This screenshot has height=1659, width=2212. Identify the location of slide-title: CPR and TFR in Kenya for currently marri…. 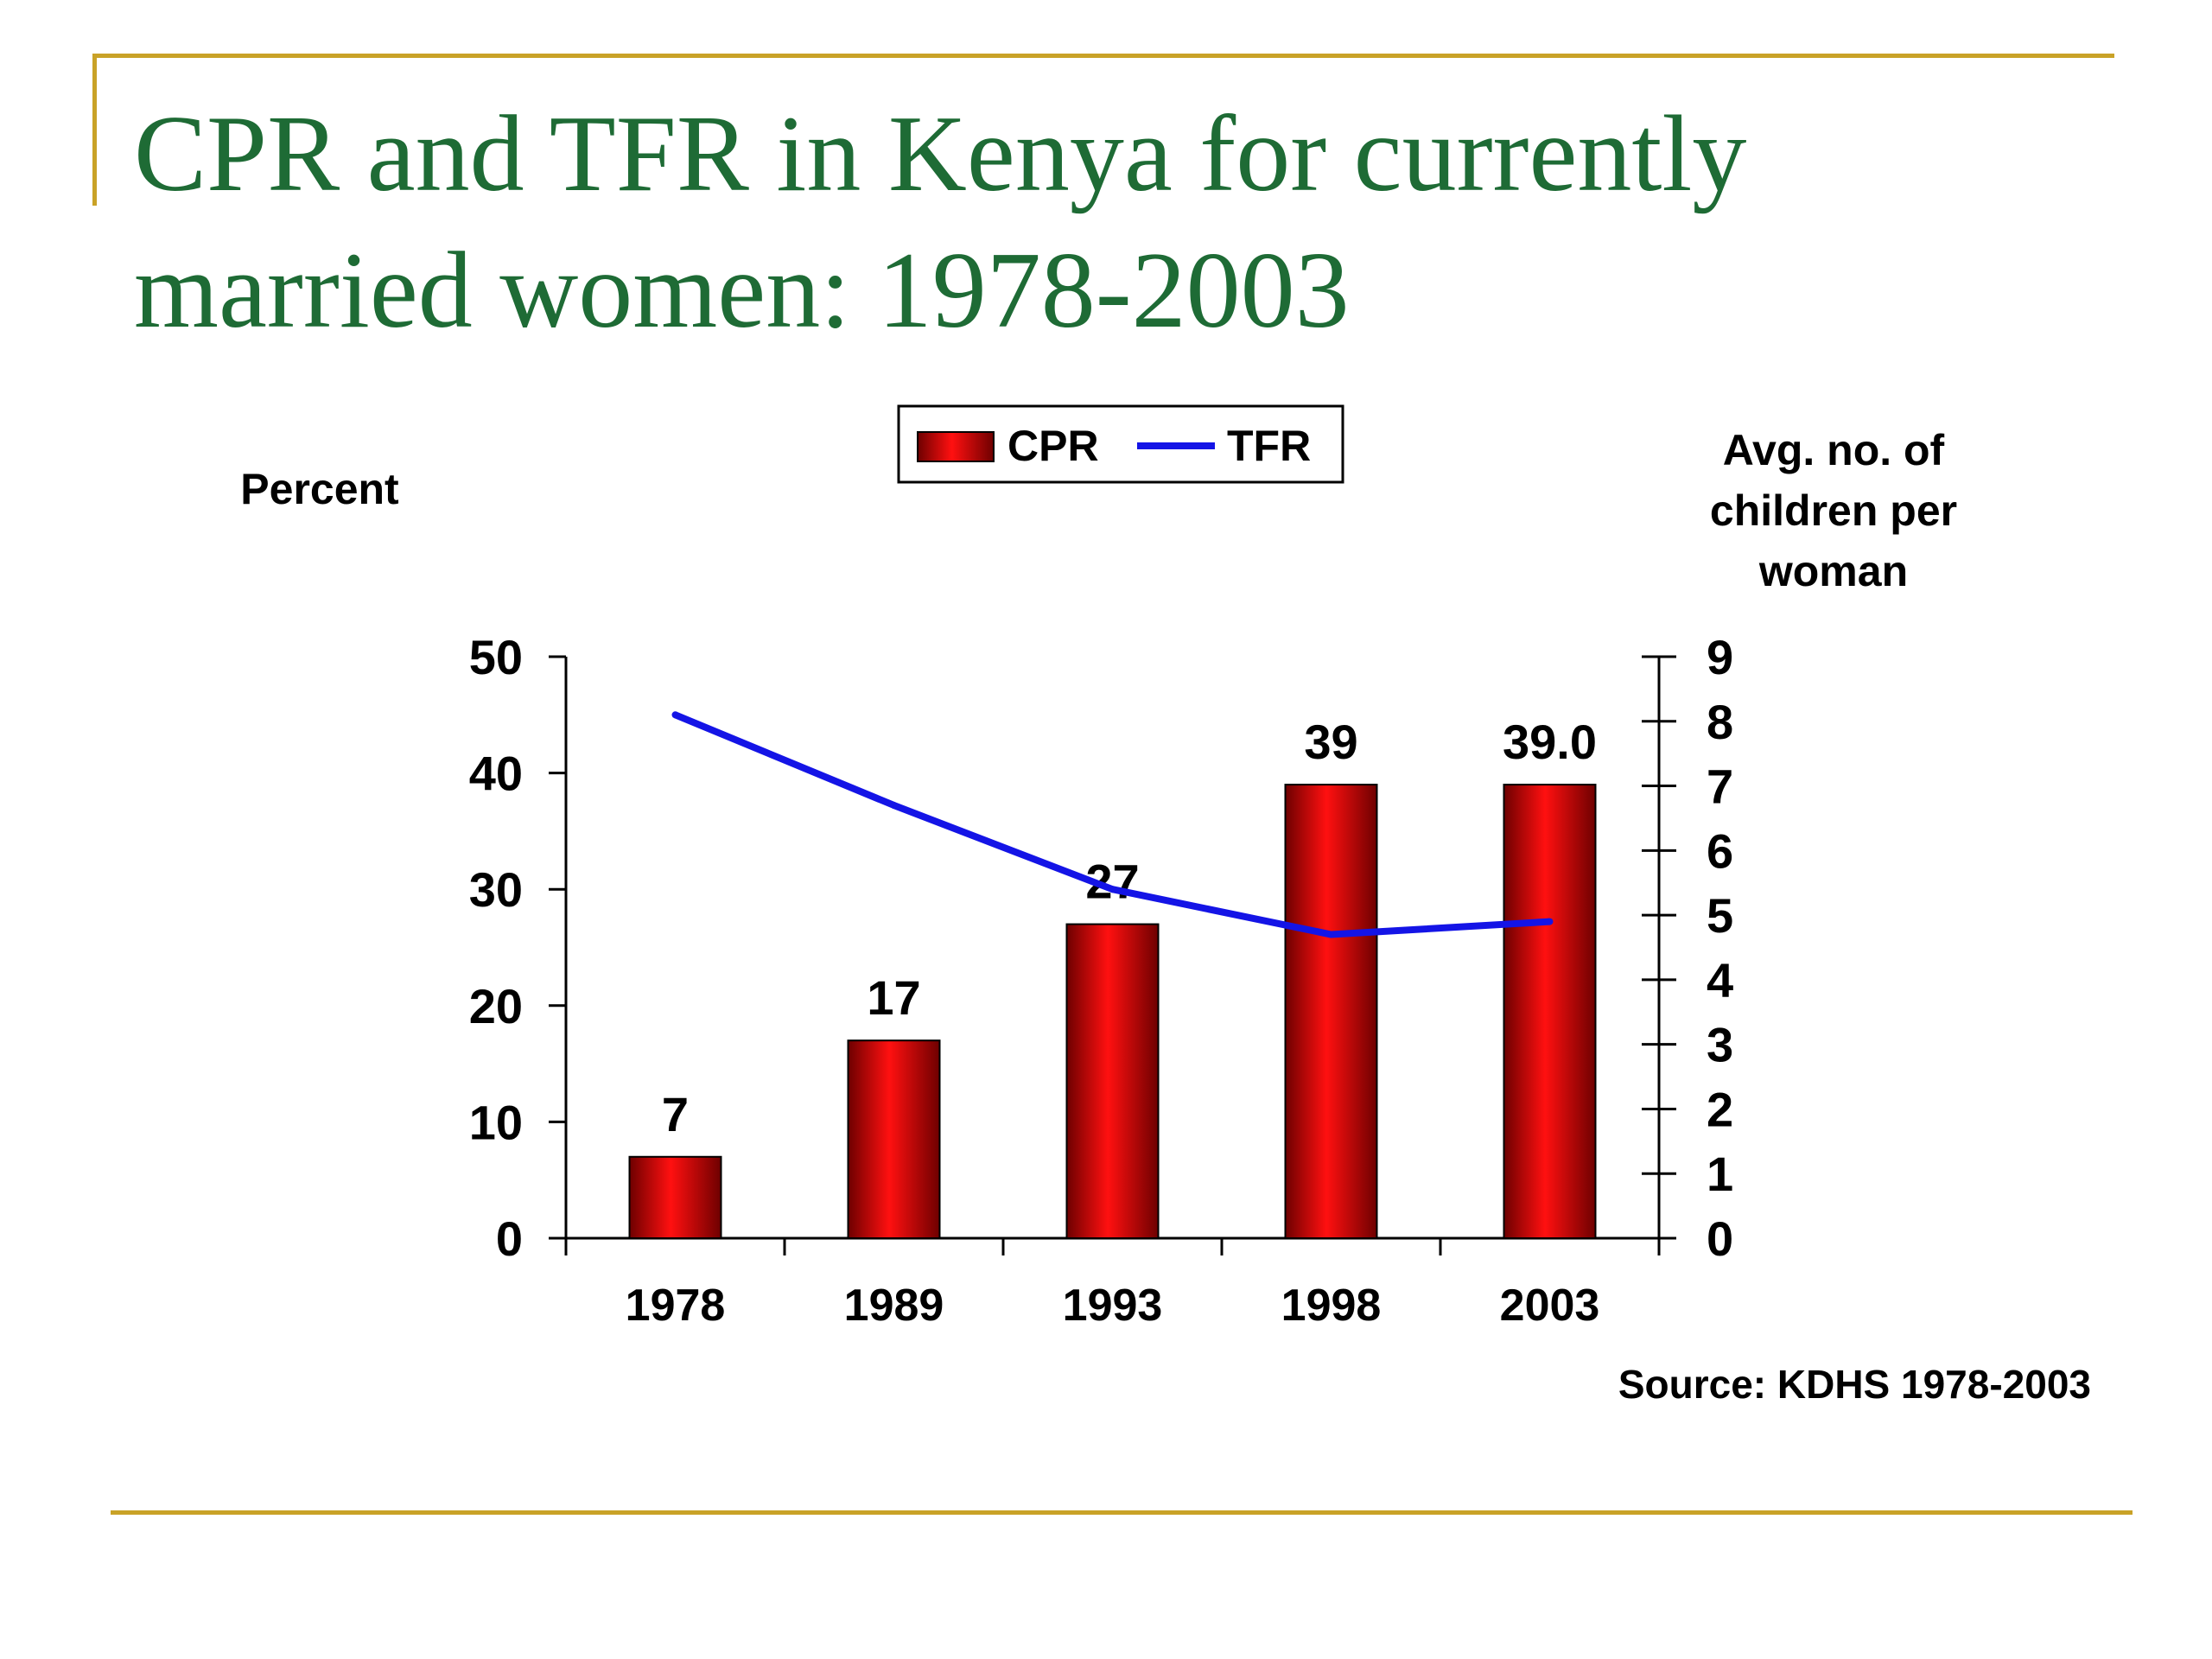
(1106, 222).